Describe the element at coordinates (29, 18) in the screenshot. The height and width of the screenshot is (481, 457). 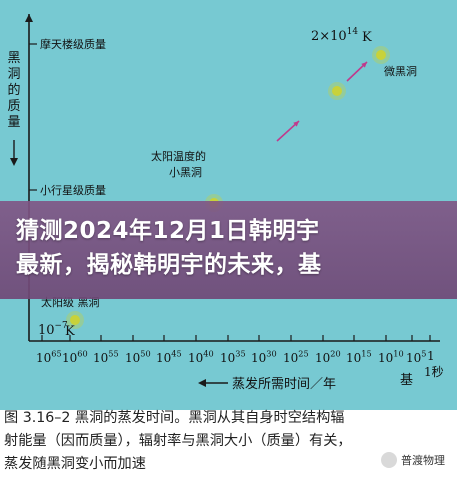
I see `y-axis-arrow` at that location.